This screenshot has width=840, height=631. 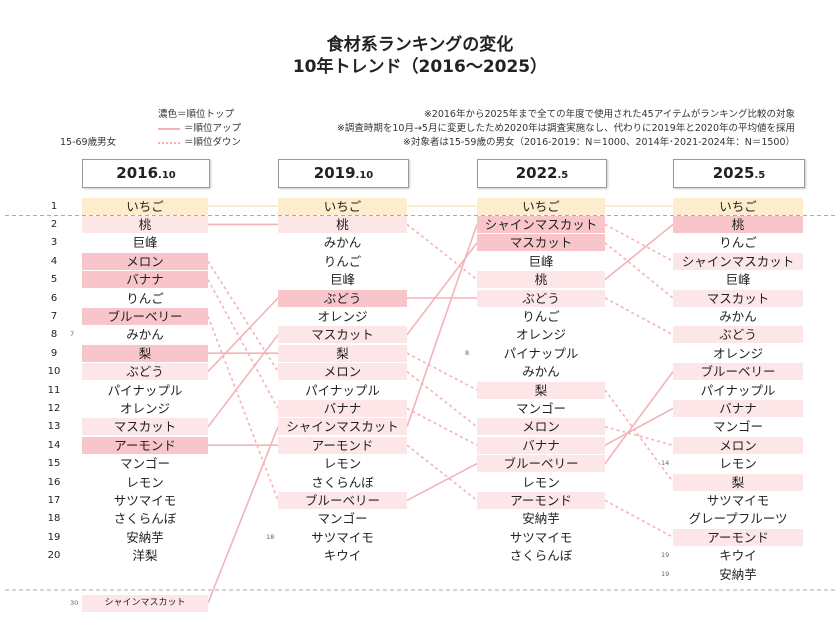 What do you see at coordinates (54, 427) in the screenshot?
I see `rank-number: 13` at bounding box center [54, 427].